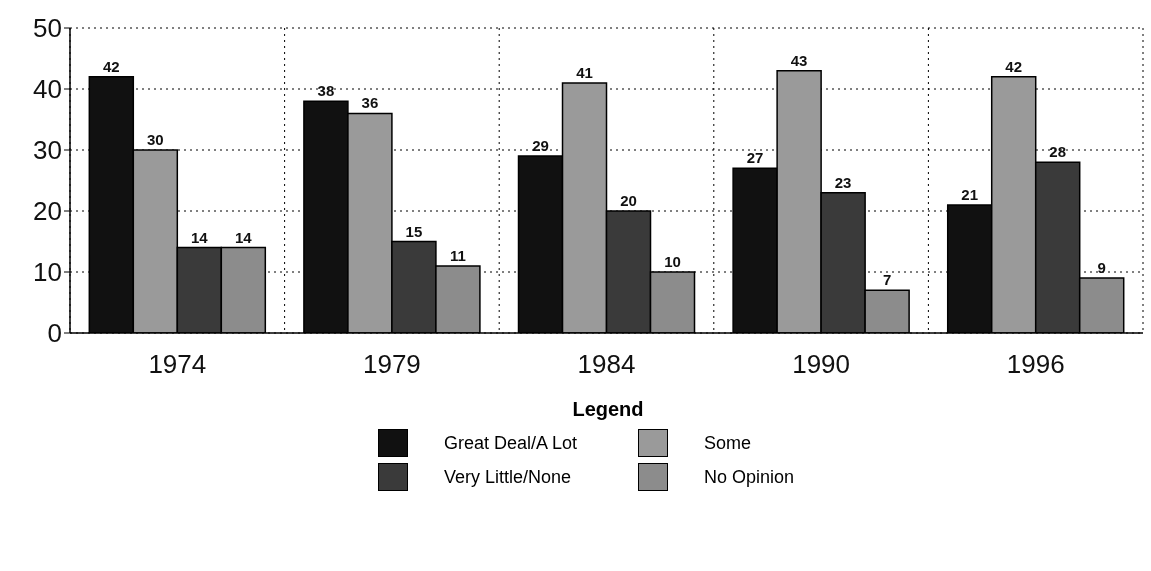 This screenshot has width=1151, height=571. I want to click on y-tick-label: 0, so click(54, 333).